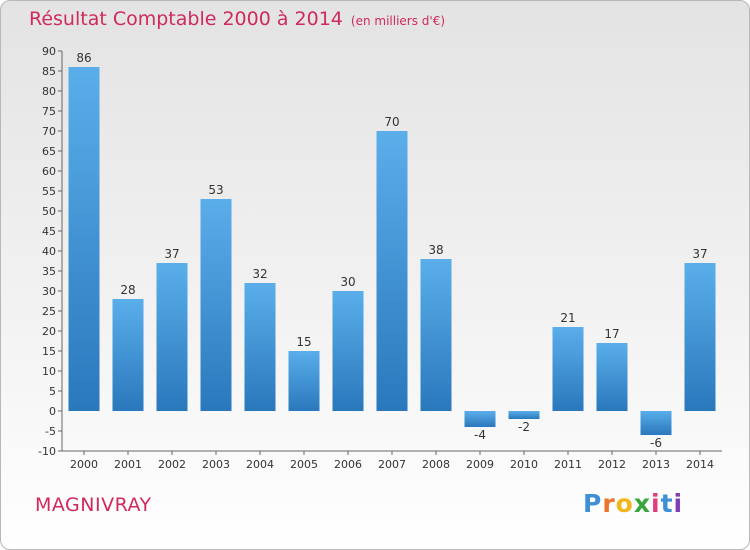 The height and width of the screenshot is (550, 750). I want to click on bar-value-label: 28, so click(127, 290).